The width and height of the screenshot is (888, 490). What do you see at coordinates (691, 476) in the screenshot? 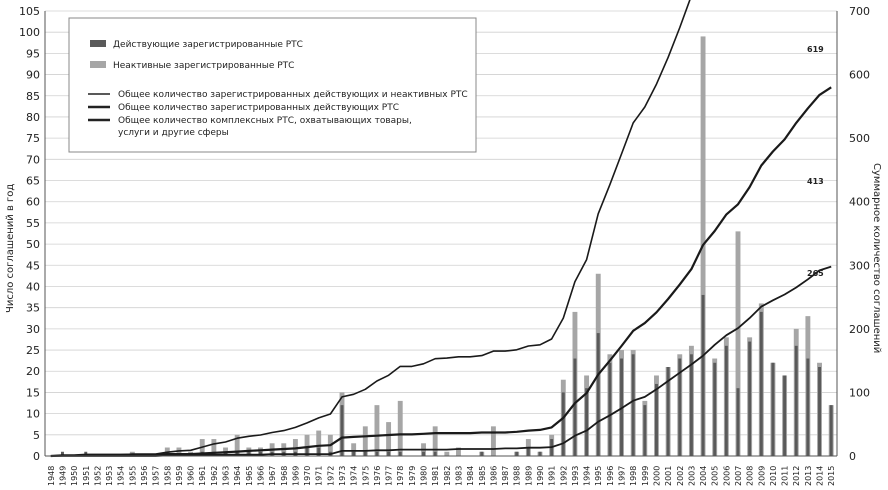
I see `x-tick-label: 2003` at bounding box center [691, 476].